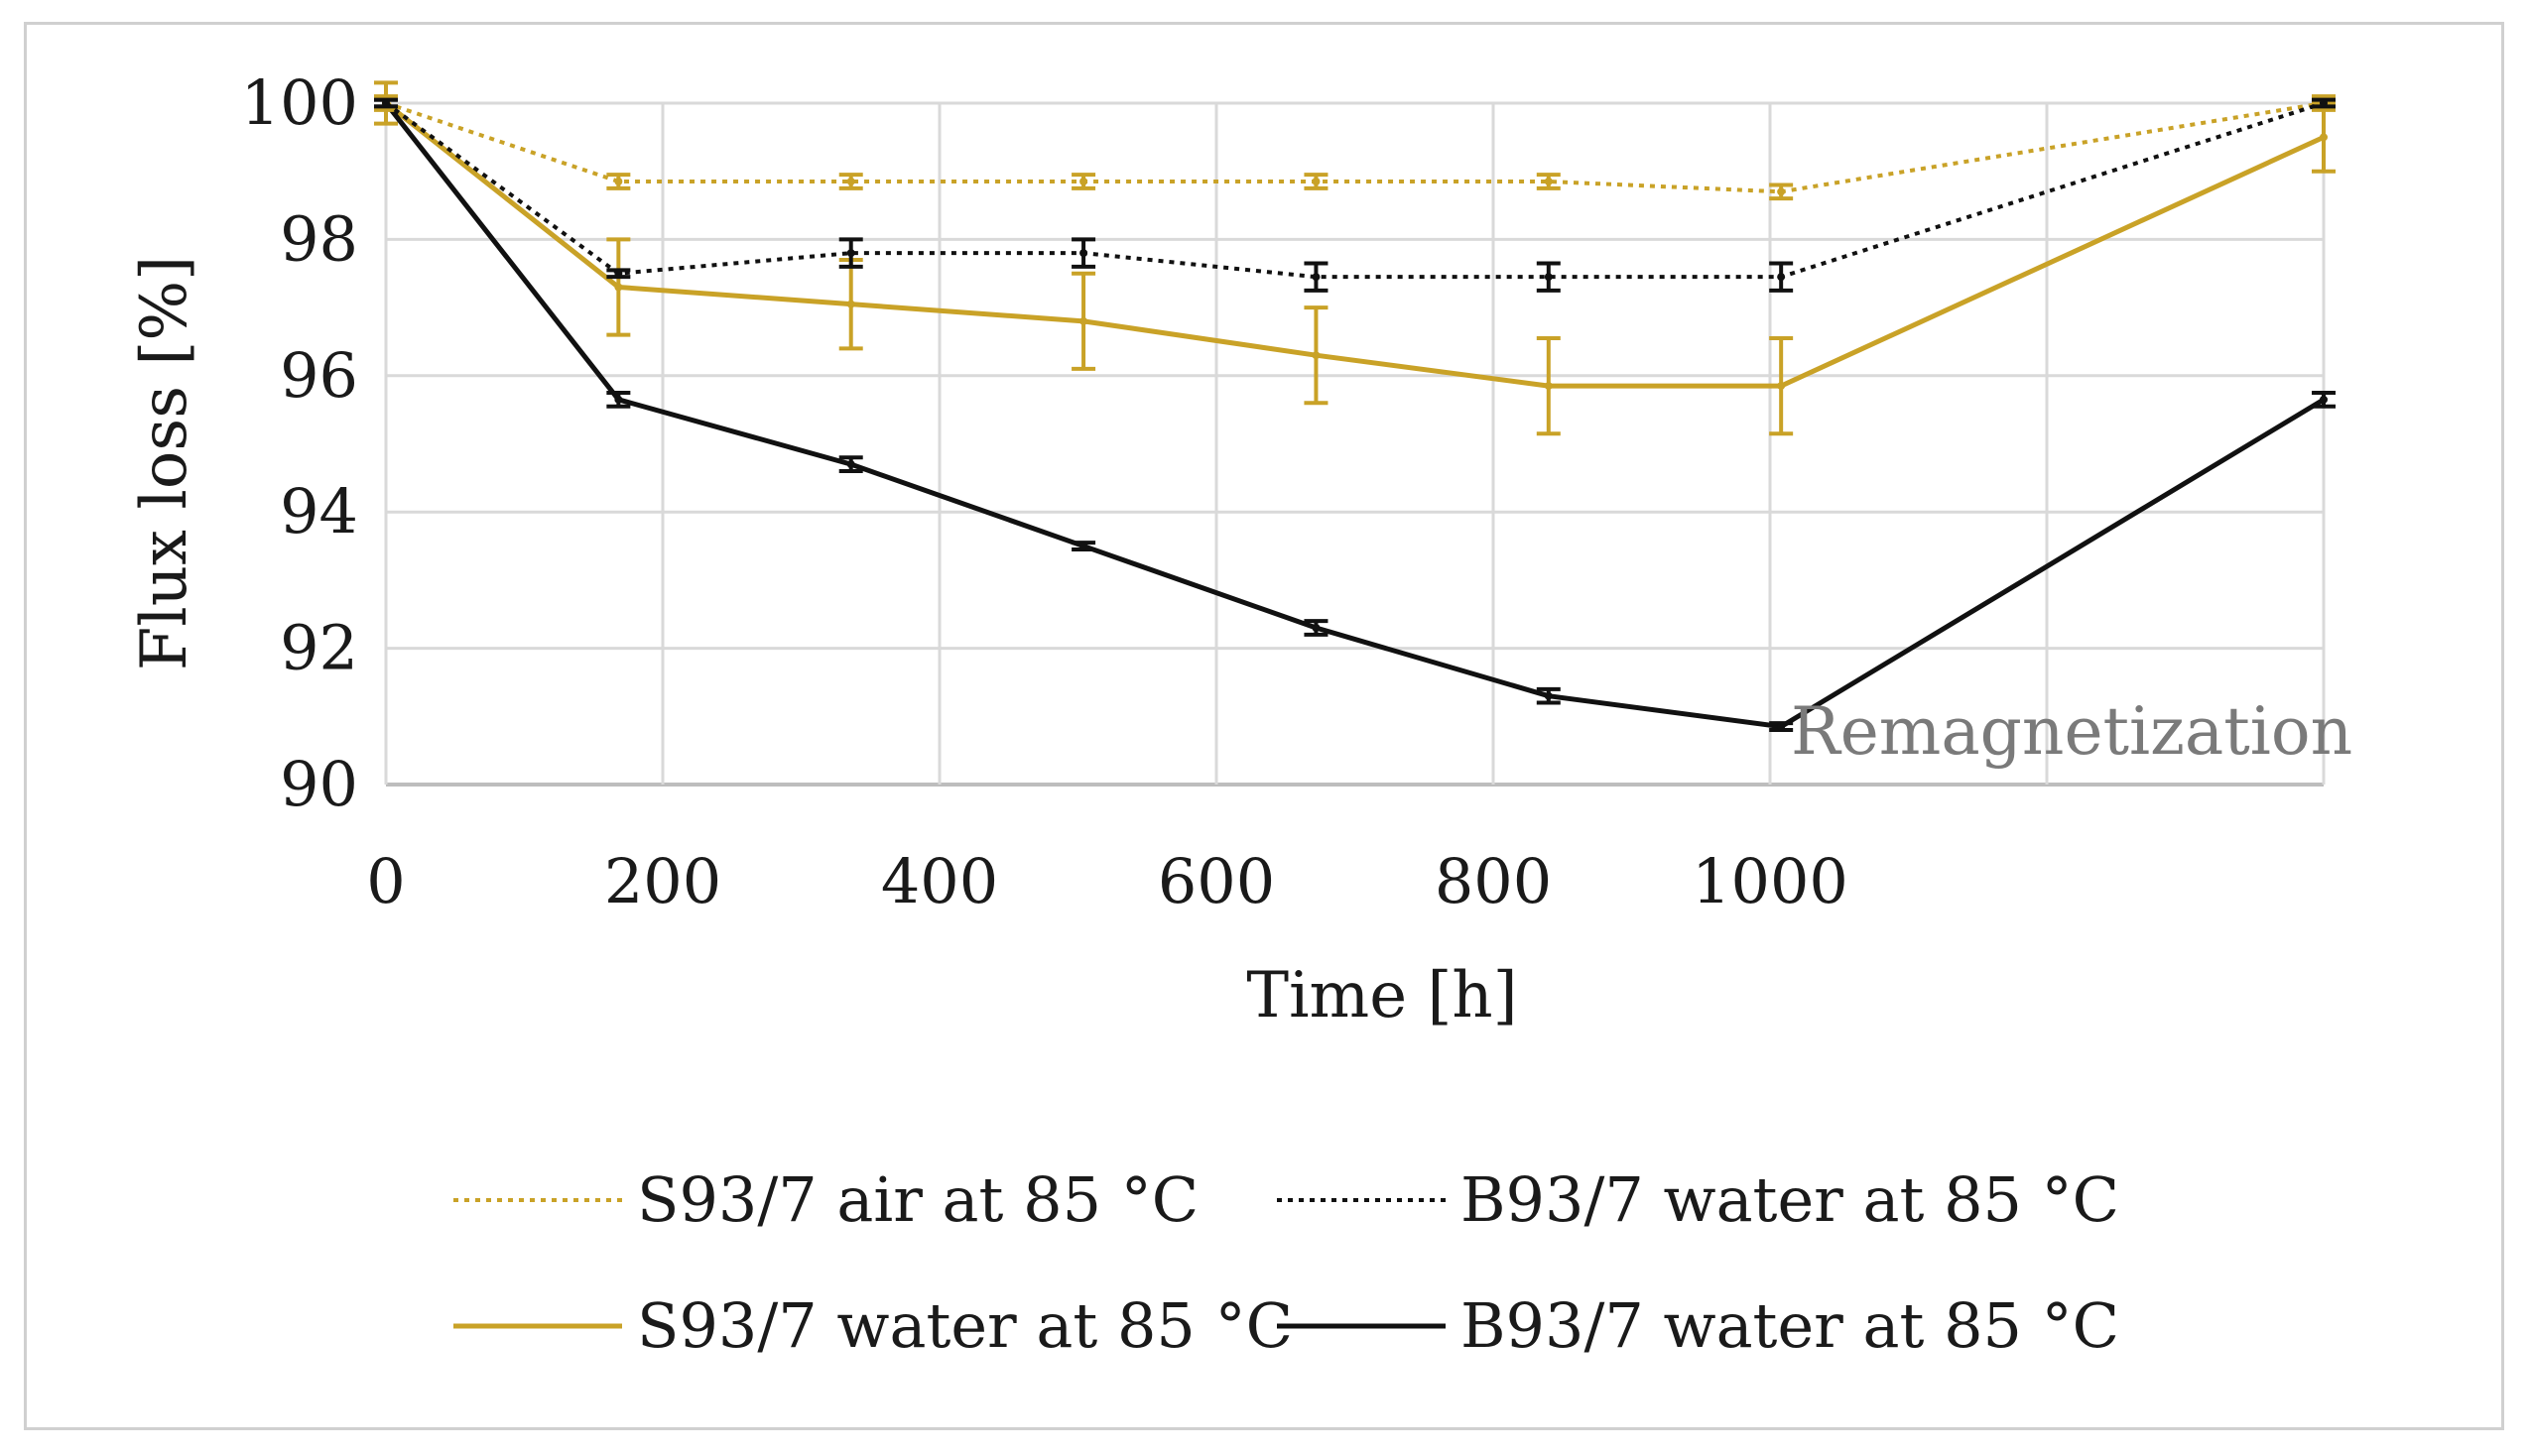 The image size is (2531, 1456). I want to click on legend-item-2: S93/7 water at 85 °C, so click(873, 1325).